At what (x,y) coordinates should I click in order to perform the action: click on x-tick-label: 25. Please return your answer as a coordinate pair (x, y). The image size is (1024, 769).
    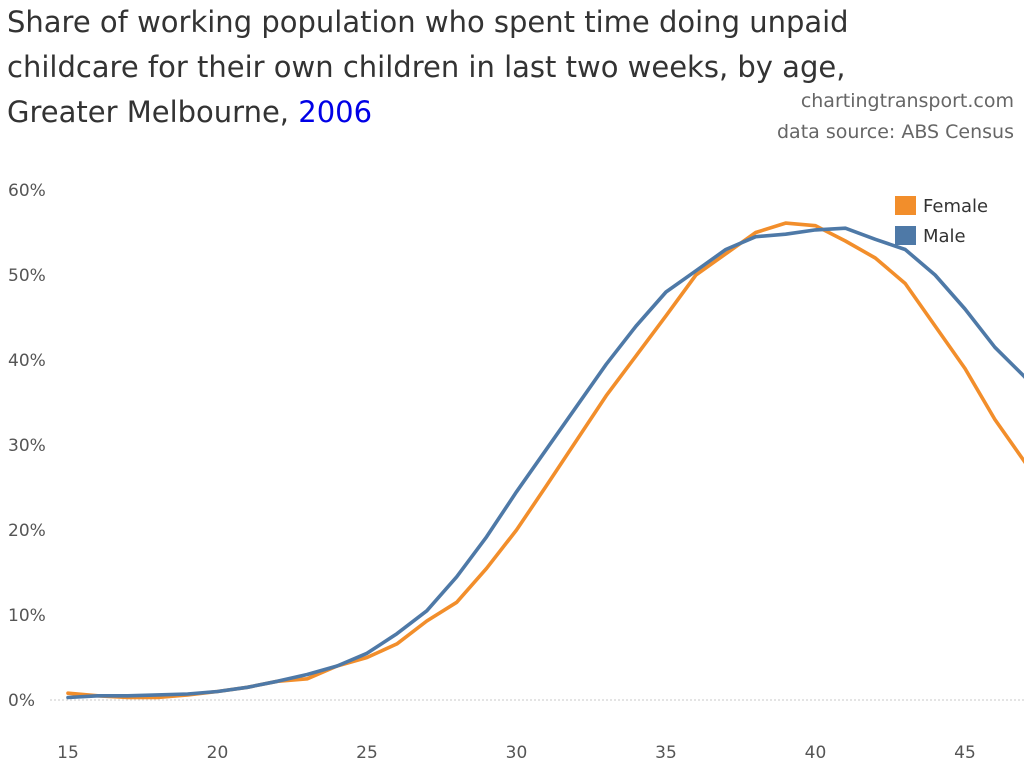
    Looking at the image, I should click on (367, 753).